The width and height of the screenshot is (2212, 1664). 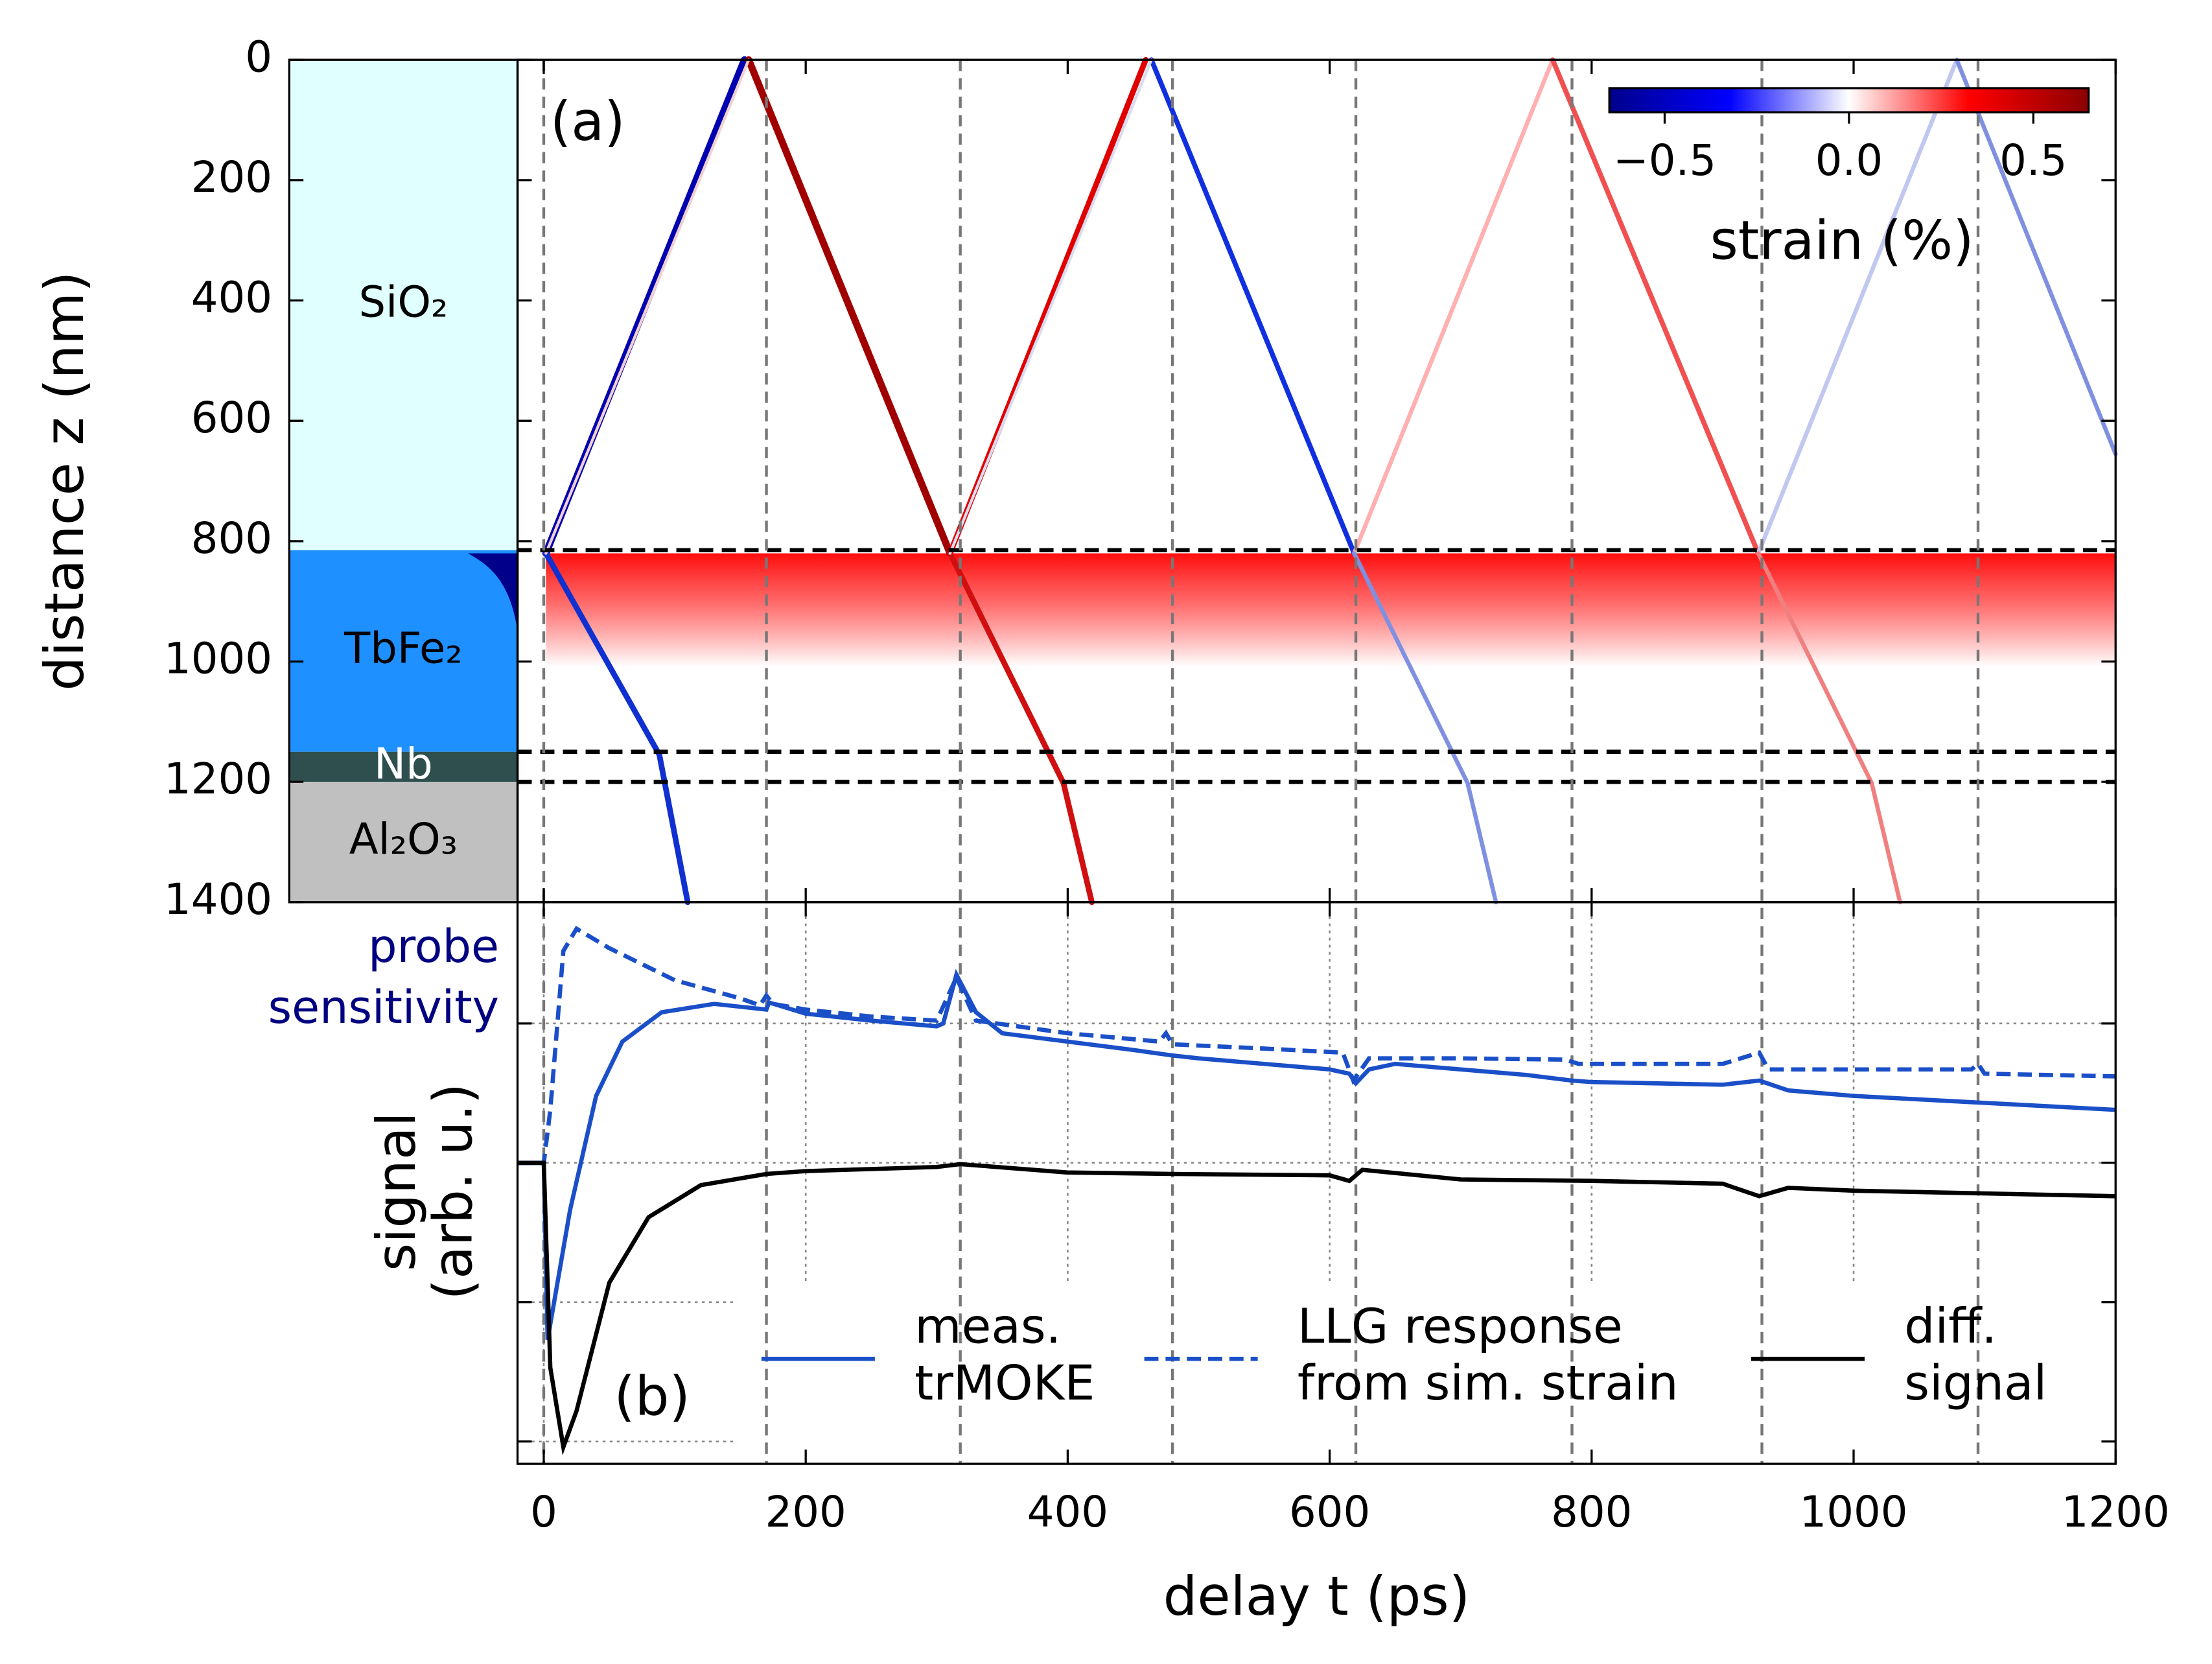 I want to click on x-tick-label: 200, so click(x=805, y=1513).